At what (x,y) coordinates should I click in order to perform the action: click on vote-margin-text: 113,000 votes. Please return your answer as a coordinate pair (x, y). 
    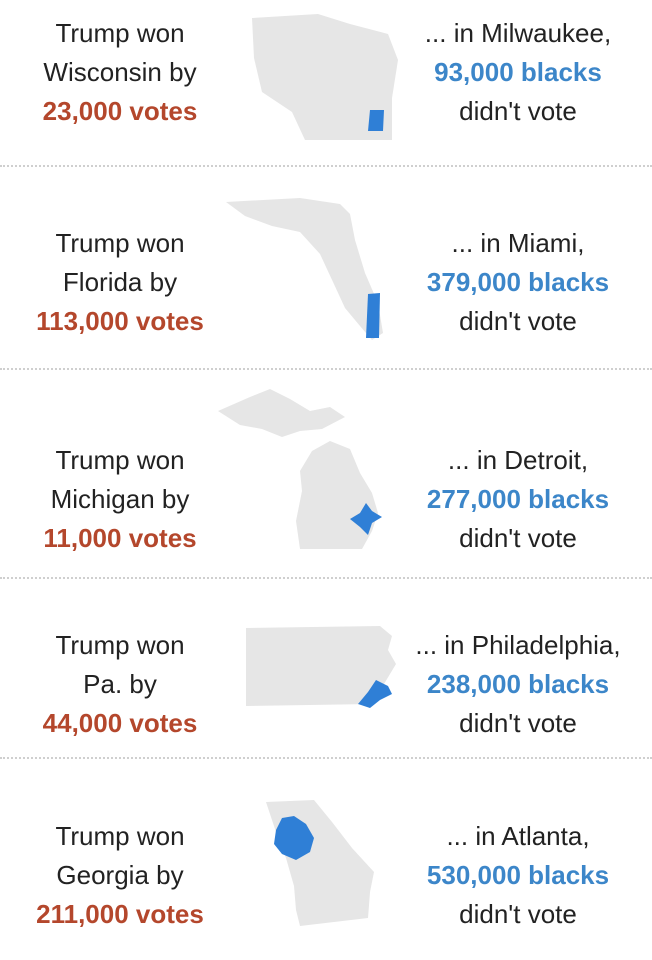
    Looking at the image, I should click on (120, 321).